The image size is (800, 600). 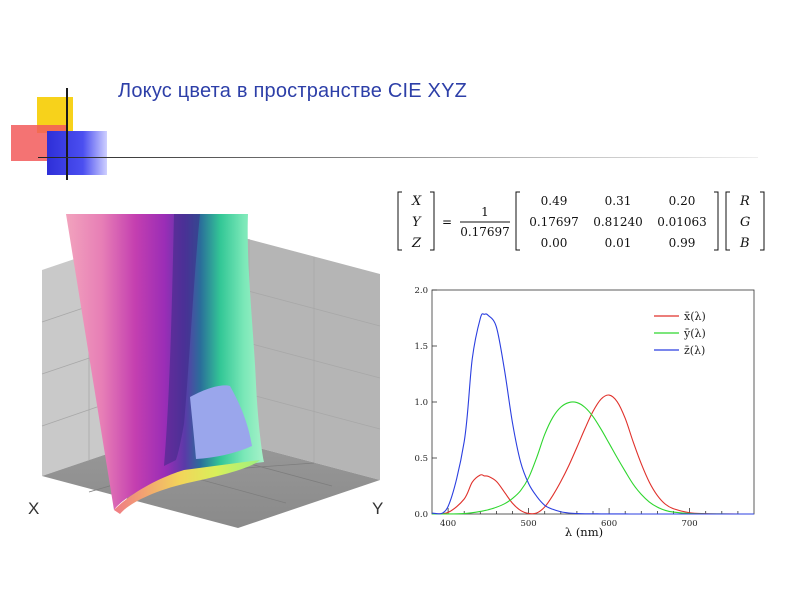 I want to click on x-tick-label: 700, so click(x=689, y=524).